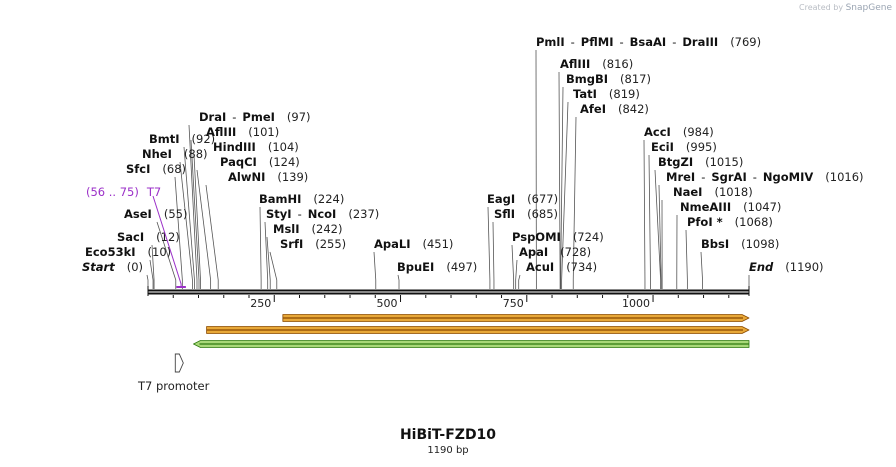 This screenshot has height=467, width=896. Describe the element at coordinates (246, 177) in the screenshot. I see `enzyme-name: AlwNI` at that location.